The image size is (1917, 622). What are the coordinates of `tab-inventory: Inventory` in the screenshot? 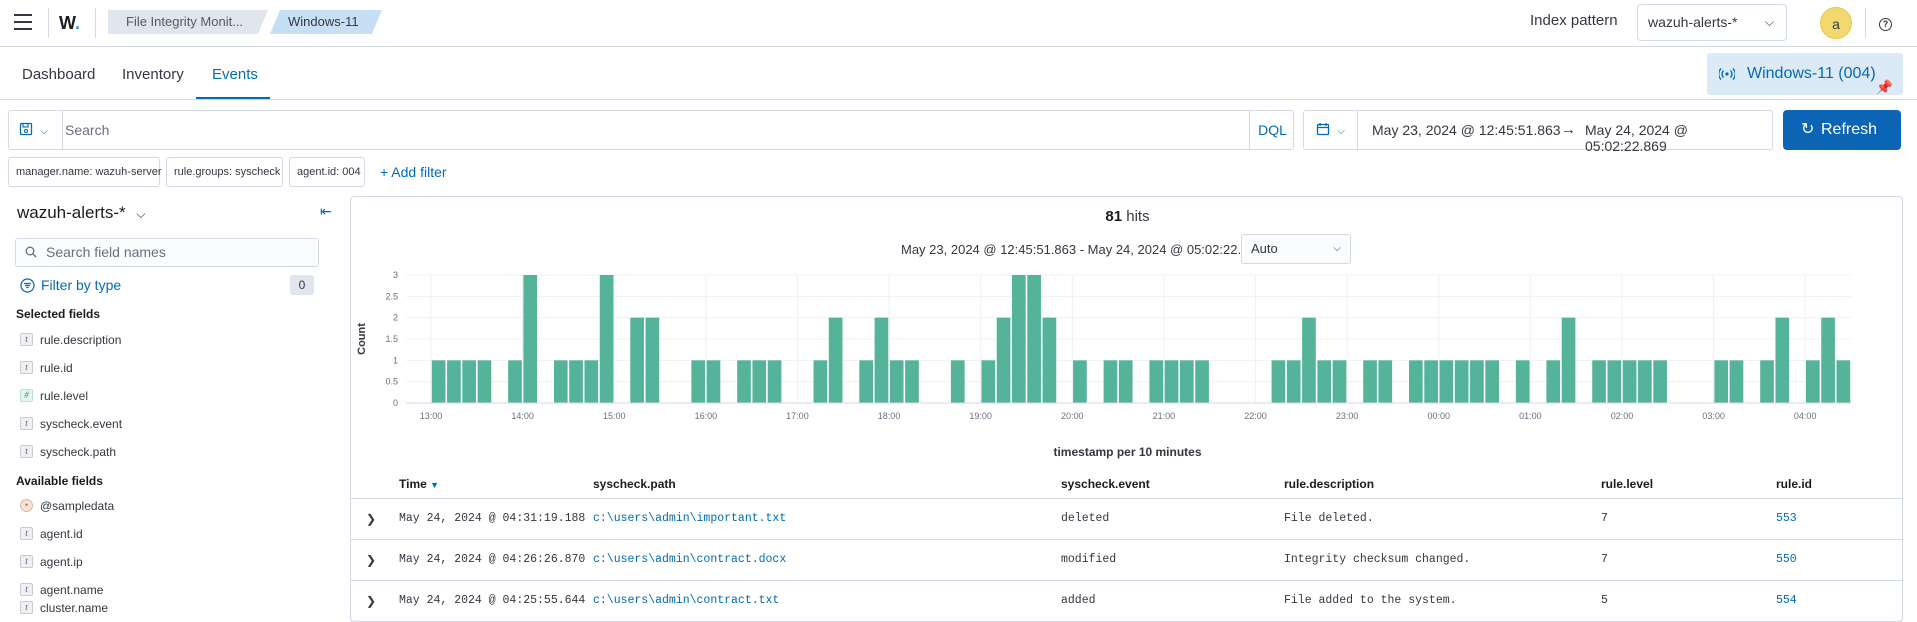 It's located at (153, 74).